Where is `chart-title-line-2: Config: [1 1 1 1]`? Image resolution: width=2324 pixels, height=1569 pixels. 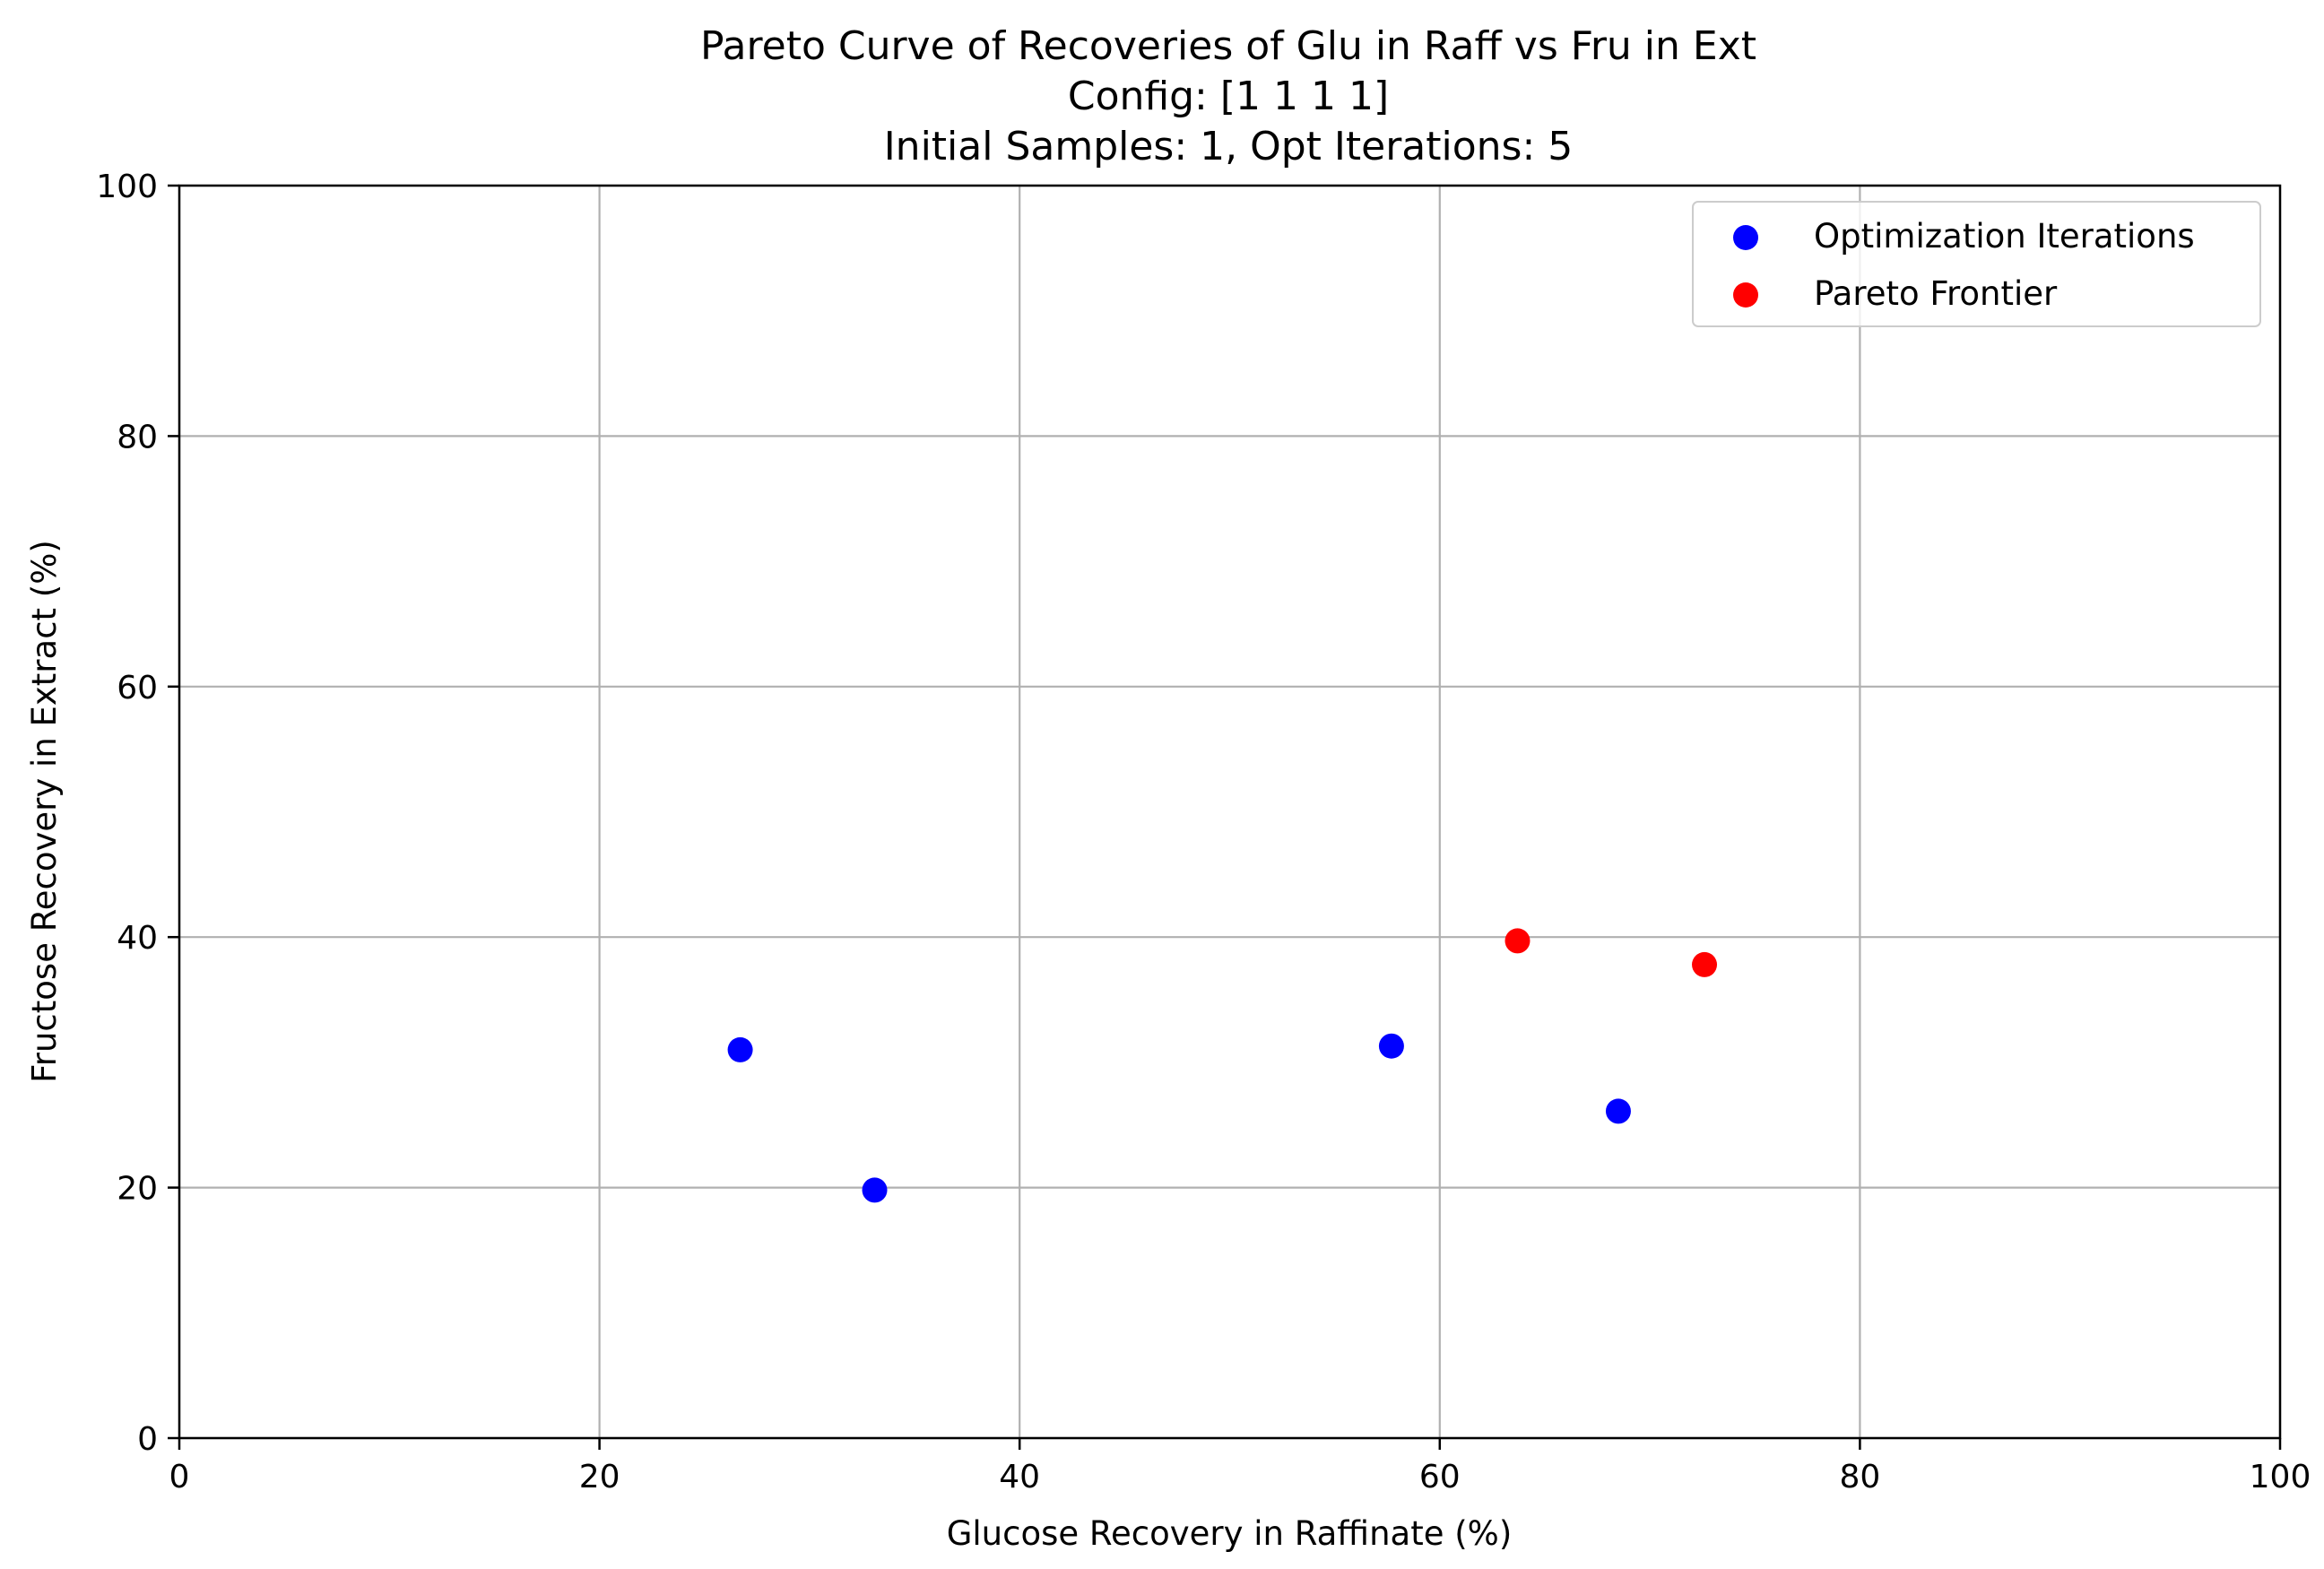
chart-title-line-2: Config: [1 1 1 1] is located at coordinates (1228, 97).